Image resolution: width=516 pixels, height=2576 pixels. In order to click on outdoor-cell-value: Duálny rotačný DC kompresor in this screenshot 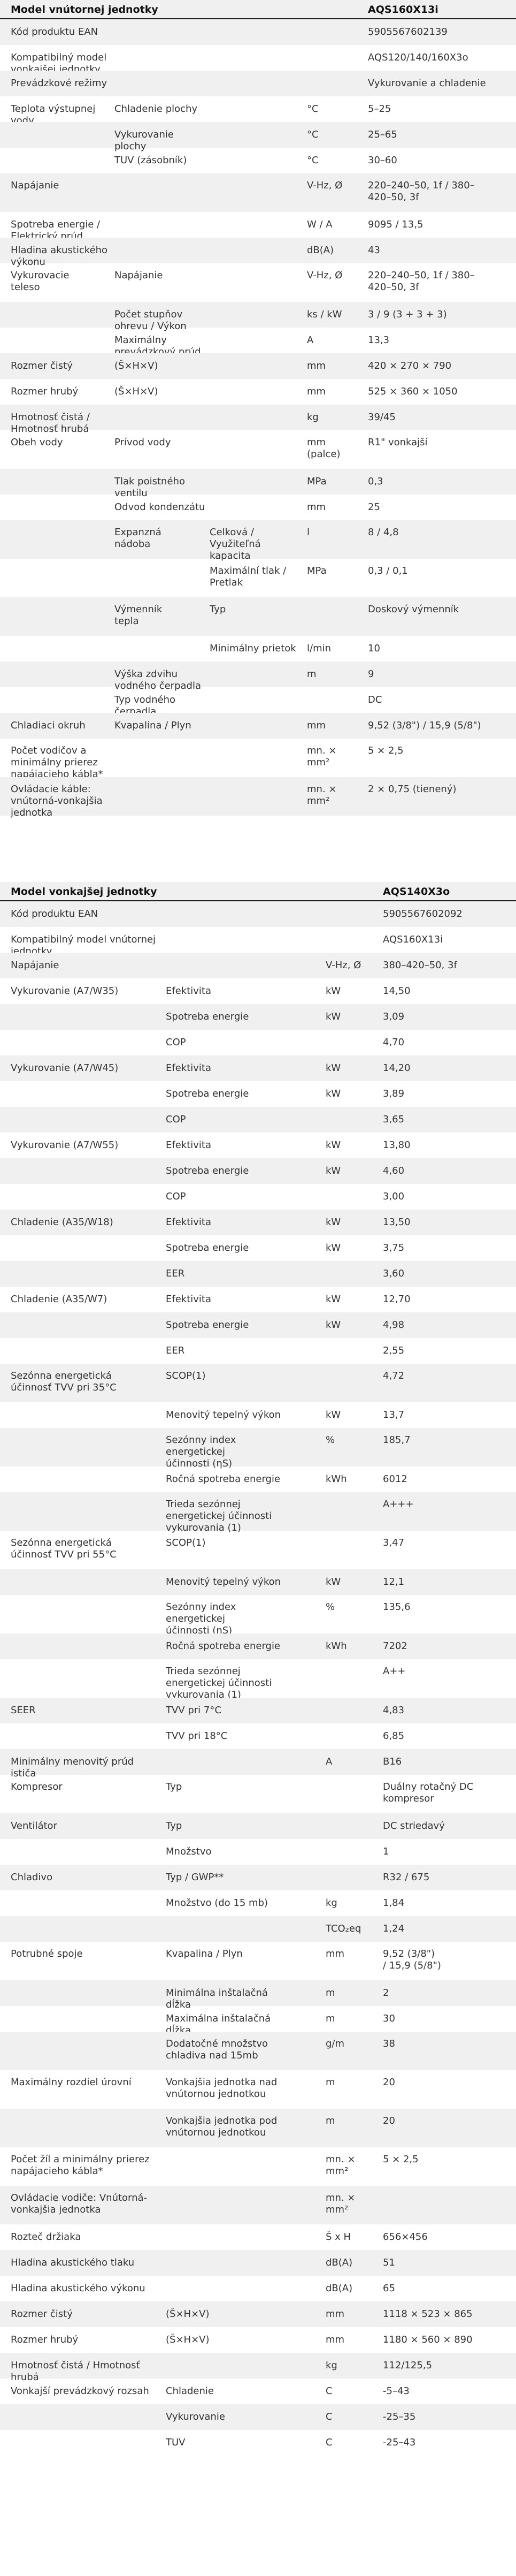, I will do `click(428, 1792)`.